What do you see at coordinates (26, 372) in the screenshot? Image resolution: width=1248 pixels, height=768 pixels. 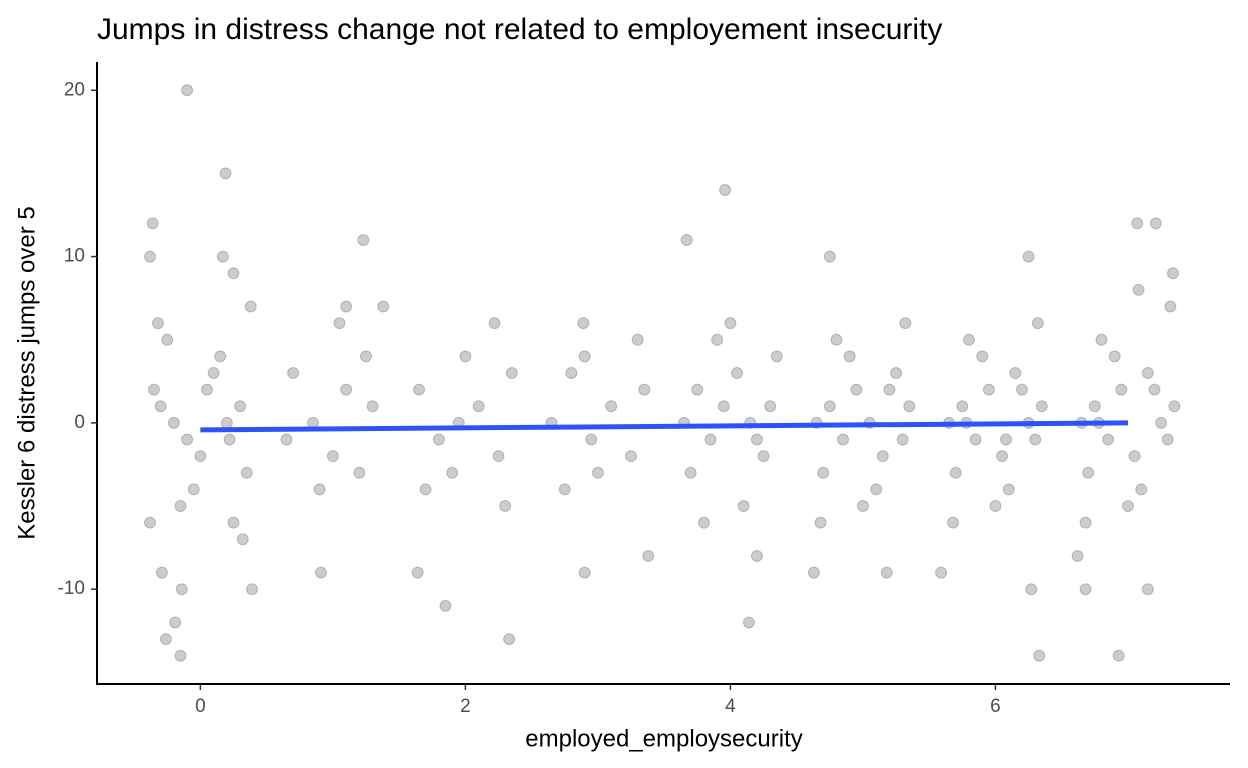 I see `y-axis-label: Kessler 6 distress jumps over 5` at bounding box center [26, 372].